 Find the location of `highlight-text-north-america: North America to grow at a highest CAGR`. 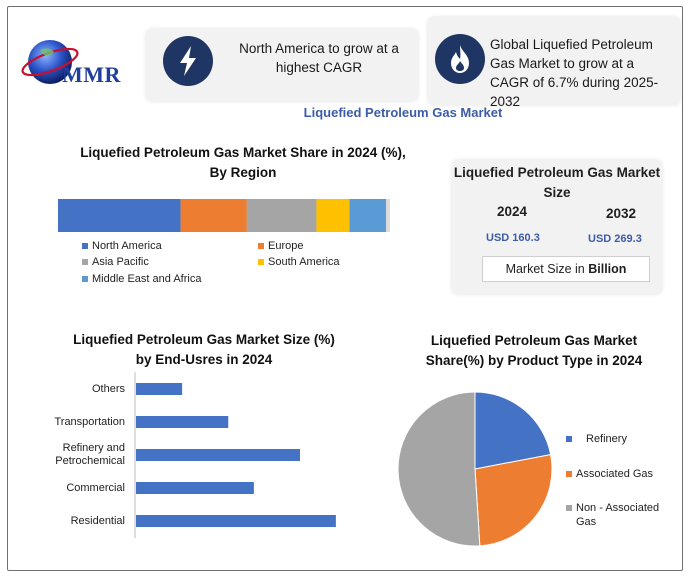

highlight-text-north-america: North America to grow at a highest CAGR is located at coordinates (319, 58).